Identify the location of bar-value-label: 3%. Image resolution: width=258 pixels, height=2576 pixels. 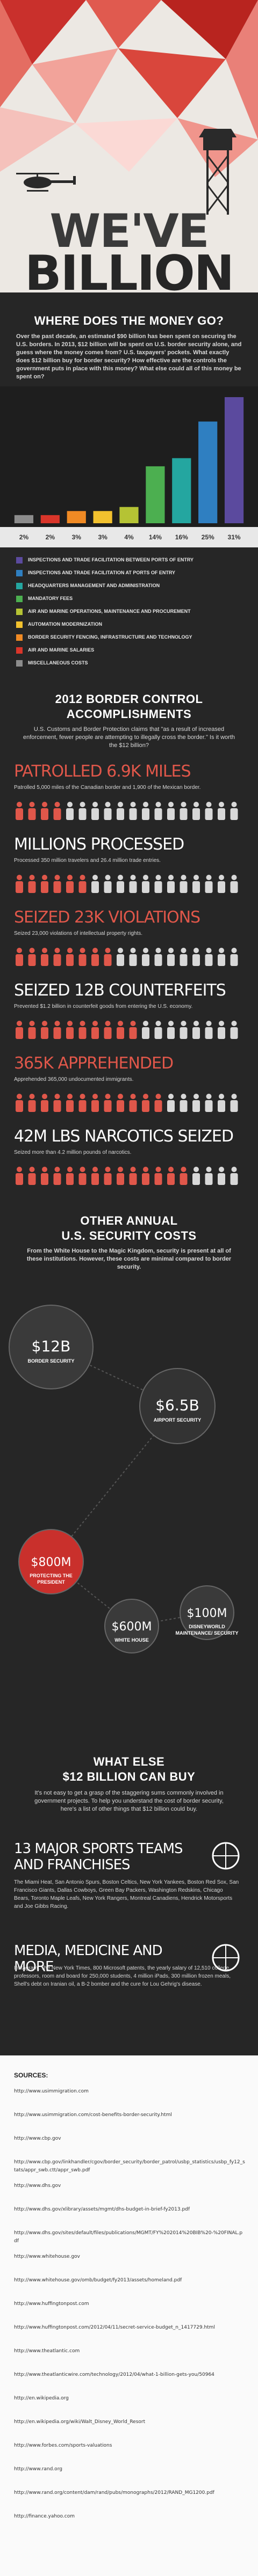
(103, 537).